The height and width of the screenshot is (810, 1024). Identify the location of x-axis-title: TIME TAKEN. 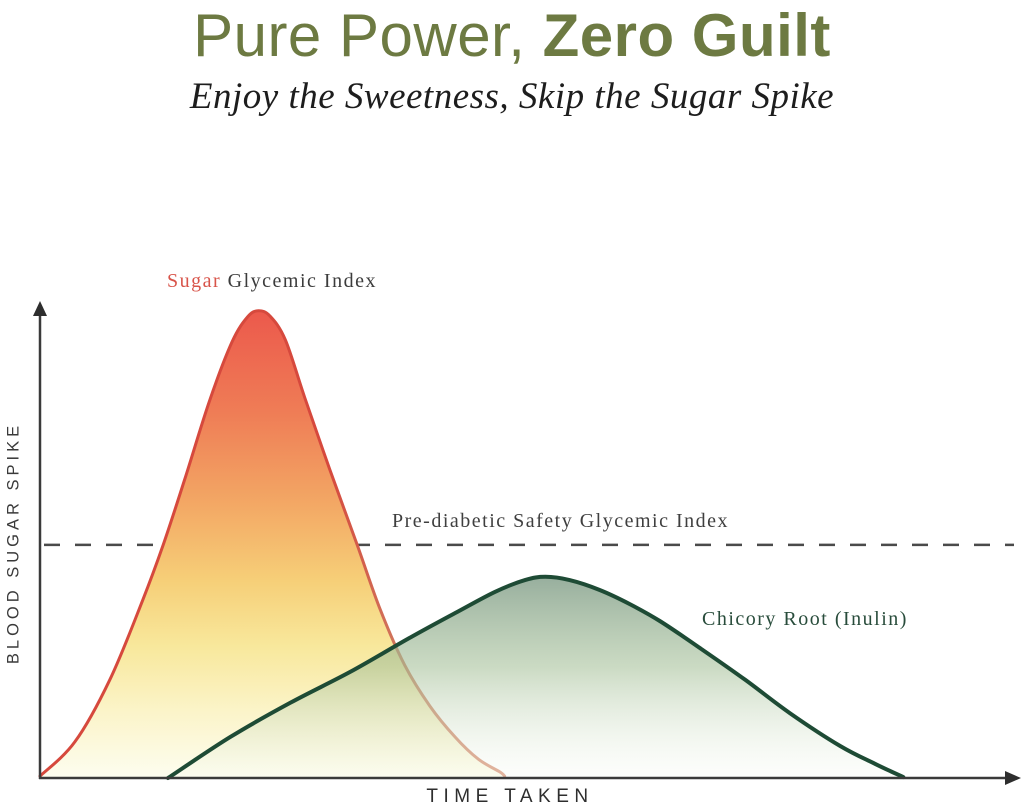
(510, 796).